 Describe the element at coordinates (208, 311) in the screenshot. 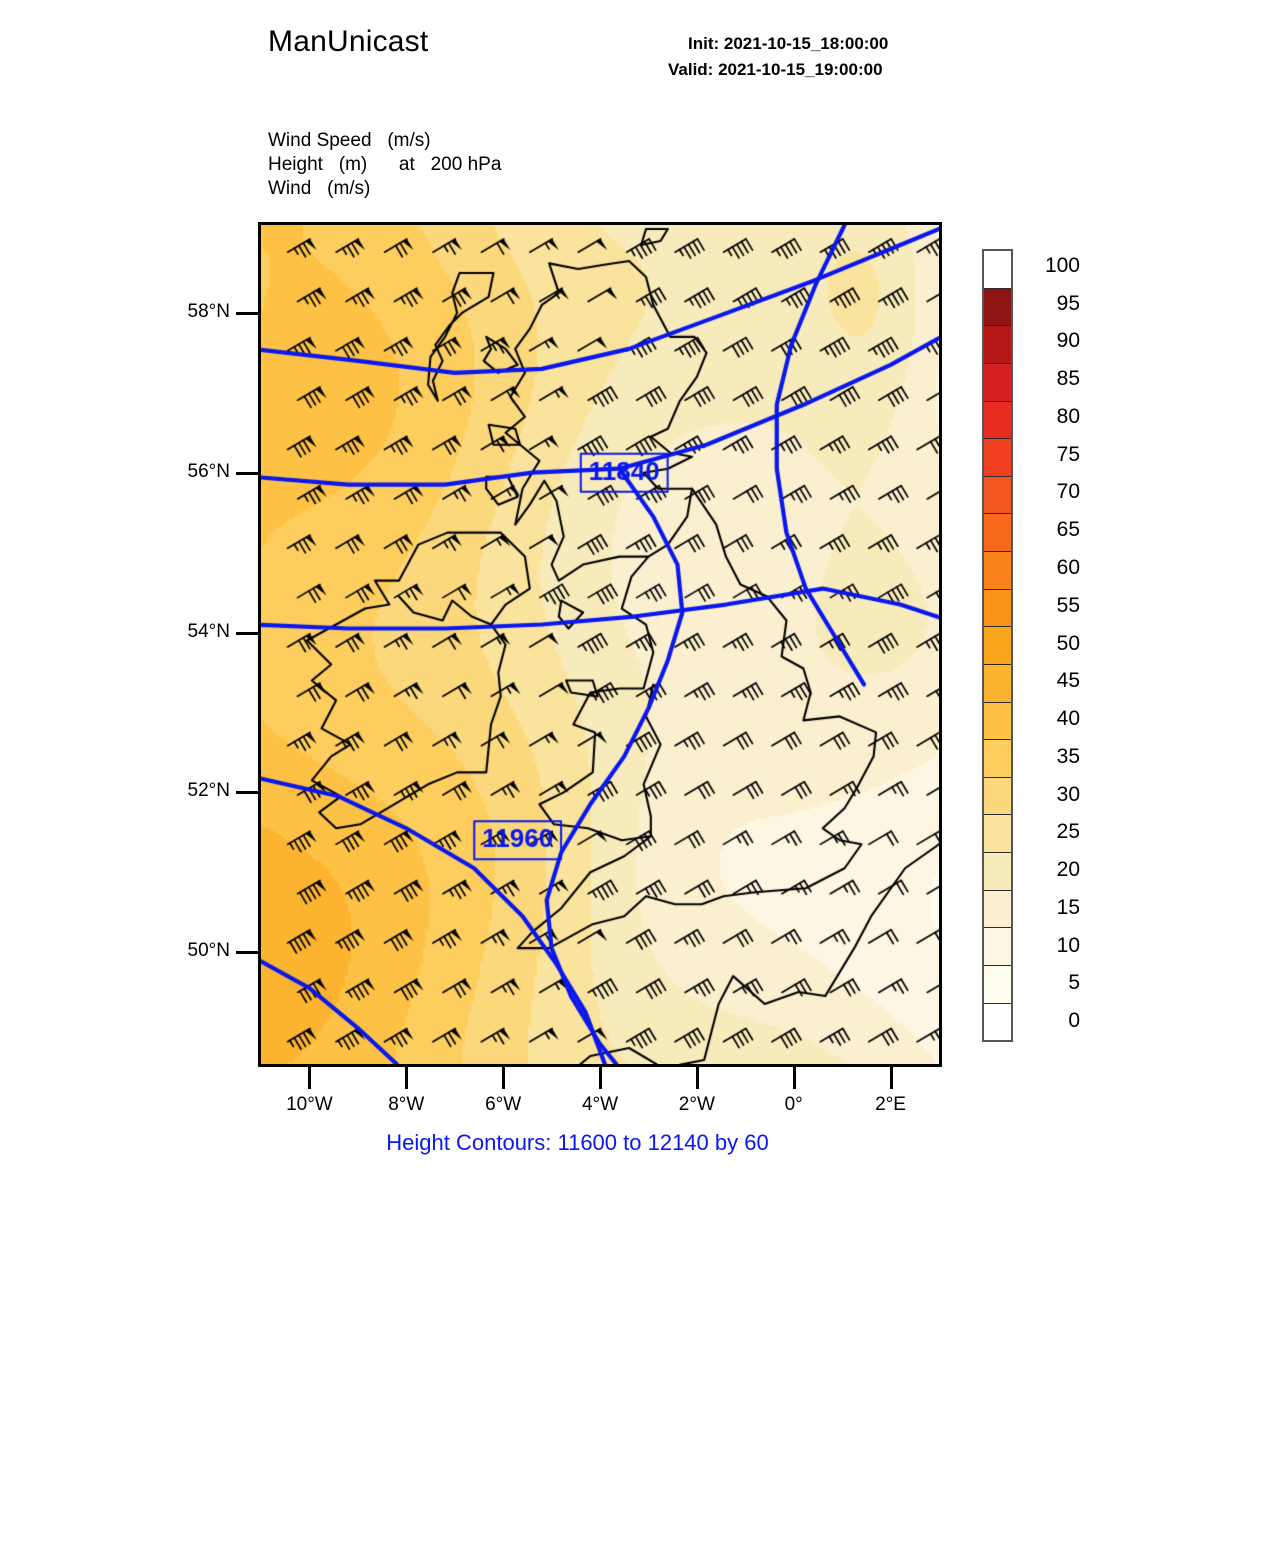

I see `y-axis-tick-label: 58°N` at that location.